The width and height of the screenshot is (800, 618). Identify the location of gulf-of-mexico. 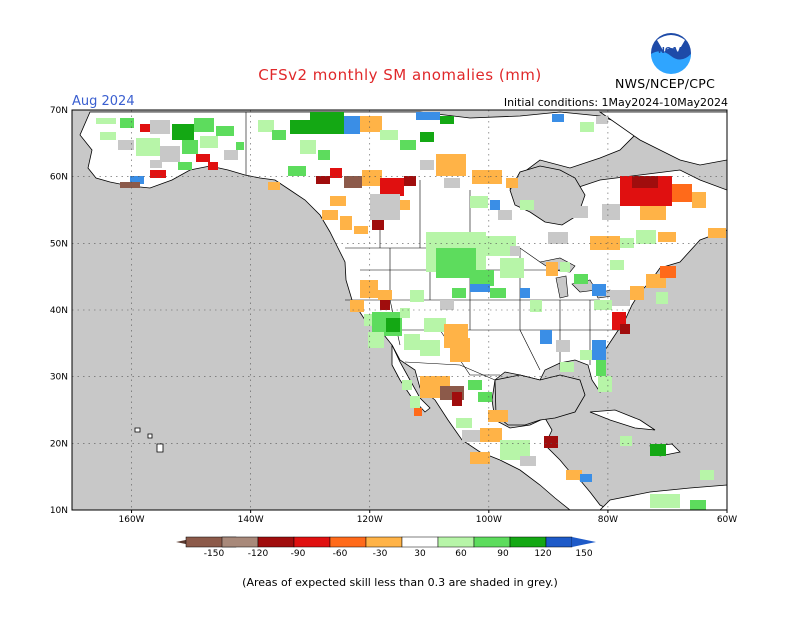
(540, 400).